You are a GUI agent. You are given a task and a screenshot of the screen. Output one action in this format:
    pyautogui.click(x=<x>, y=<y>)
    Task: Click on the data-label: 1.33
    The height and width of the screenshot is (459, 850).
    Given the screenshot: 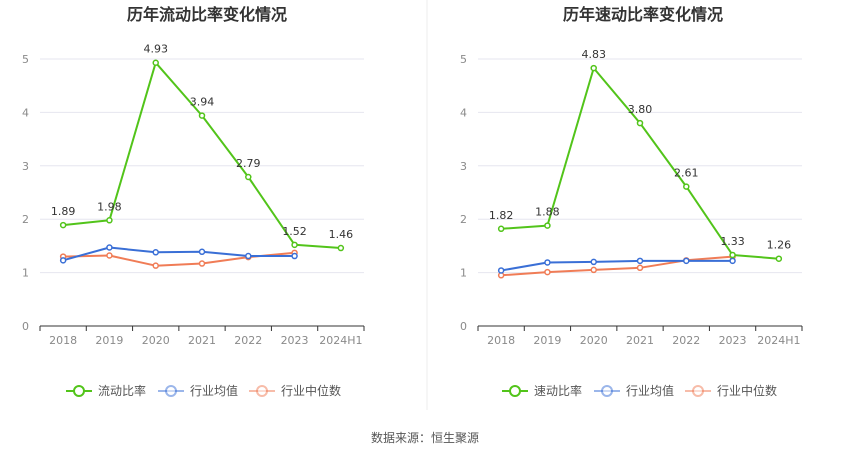 What is the action you would take?
    pyautogui.click(x=732, y=241)
    